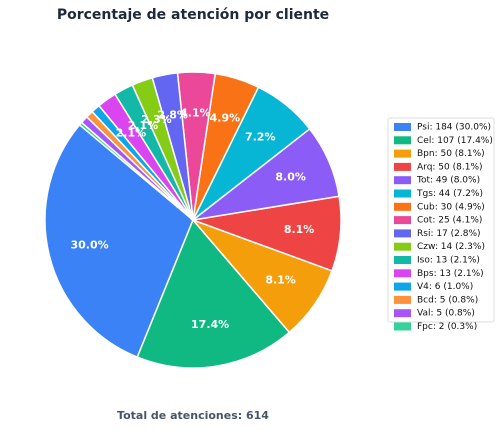 Image resolution: width=500 pixels, height=431 pixels. I want to click on legend-box, so click(441, 220).